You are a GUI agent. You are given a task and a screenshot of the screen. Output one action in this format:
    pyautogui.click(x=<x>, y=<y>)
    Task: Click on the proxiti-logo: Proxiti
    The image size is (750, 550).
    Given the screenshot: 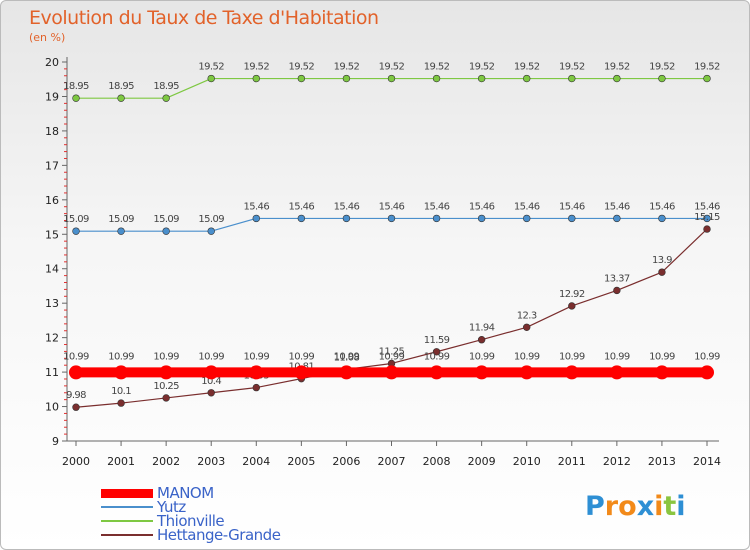 What is the action you would take?
    pyautogui.click(x=635, y=506)
    